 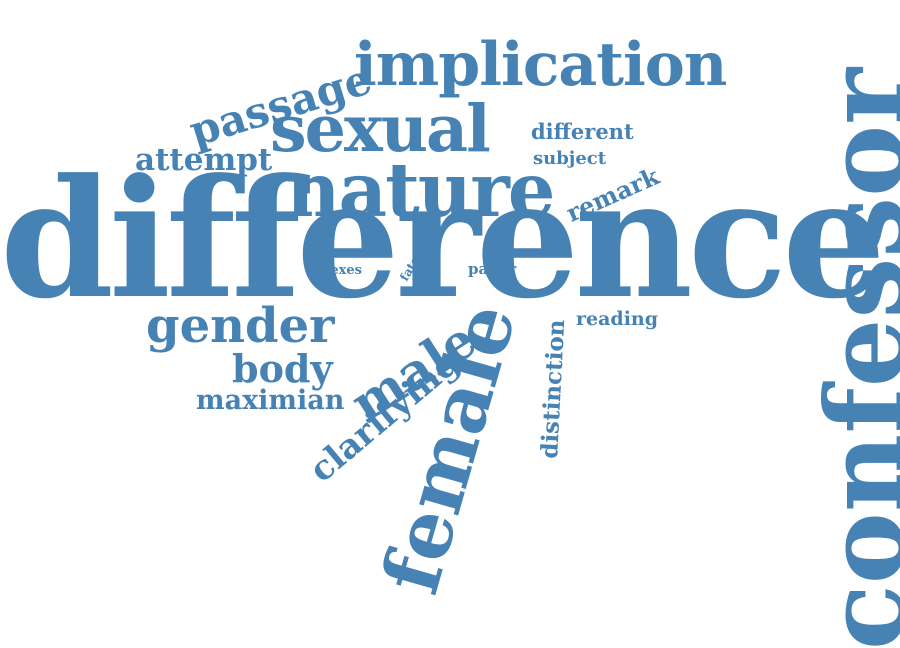 I want to click on word-attempt: attempt, so click(x=204, y=160).